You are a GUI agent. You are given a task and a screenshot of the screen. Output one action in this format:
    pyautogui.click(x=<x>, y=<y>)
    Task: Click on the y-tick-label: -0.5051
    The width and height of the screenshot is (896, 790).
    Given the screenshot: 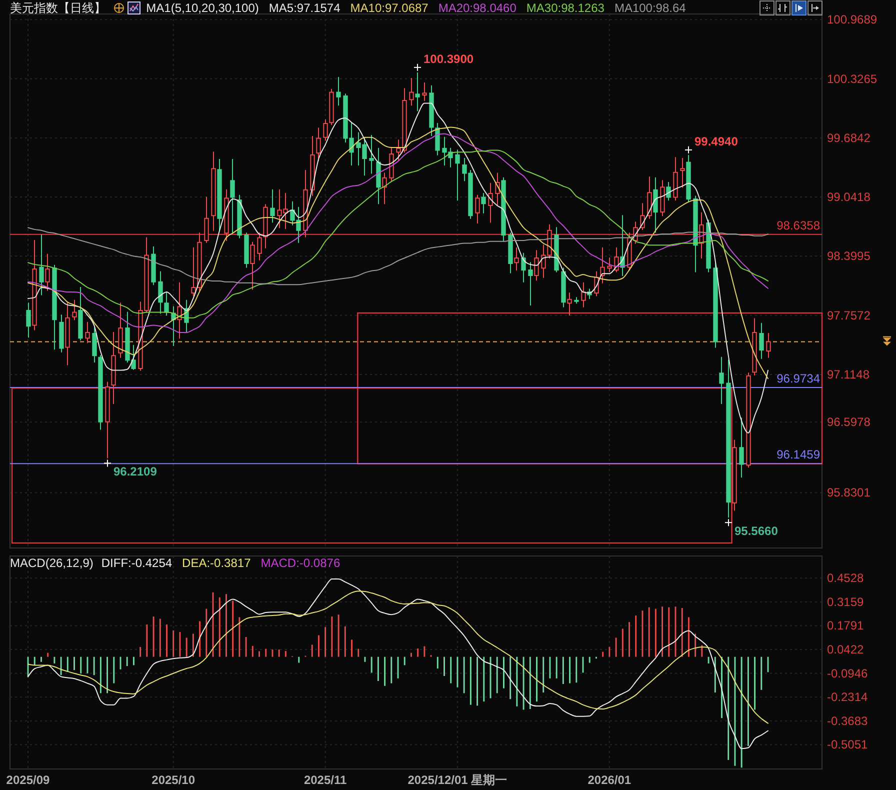 What is the action you would take?
    pyautogui.click(x=847, y=745)
    